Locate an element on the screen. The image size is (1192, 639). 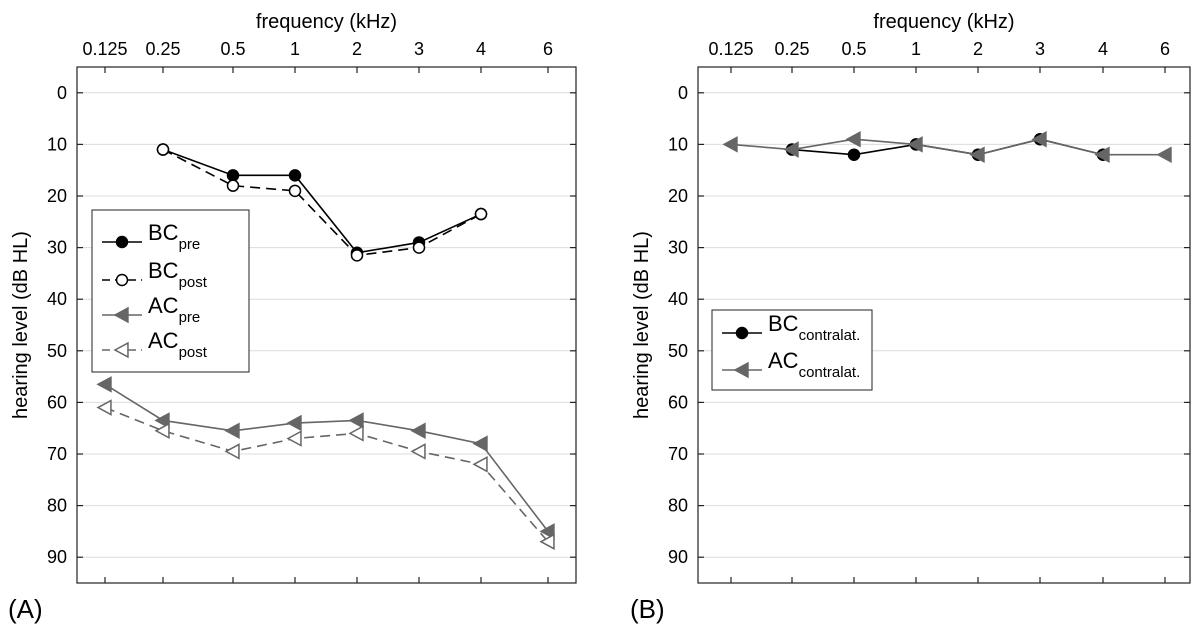
series-bc-post is located at coordinates (322, 202).